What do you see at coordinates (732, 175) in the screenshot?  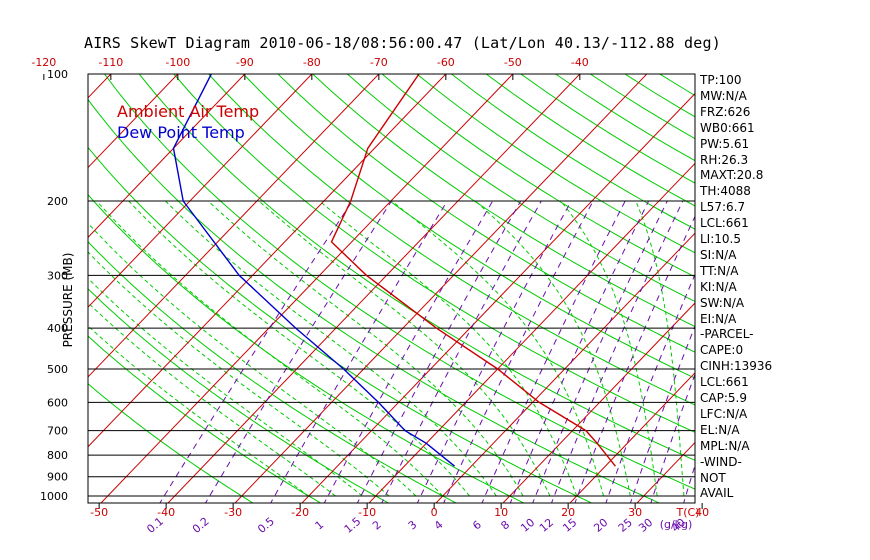 I see `index-line: MAXT:20.8` at bounding box center [732, 175].